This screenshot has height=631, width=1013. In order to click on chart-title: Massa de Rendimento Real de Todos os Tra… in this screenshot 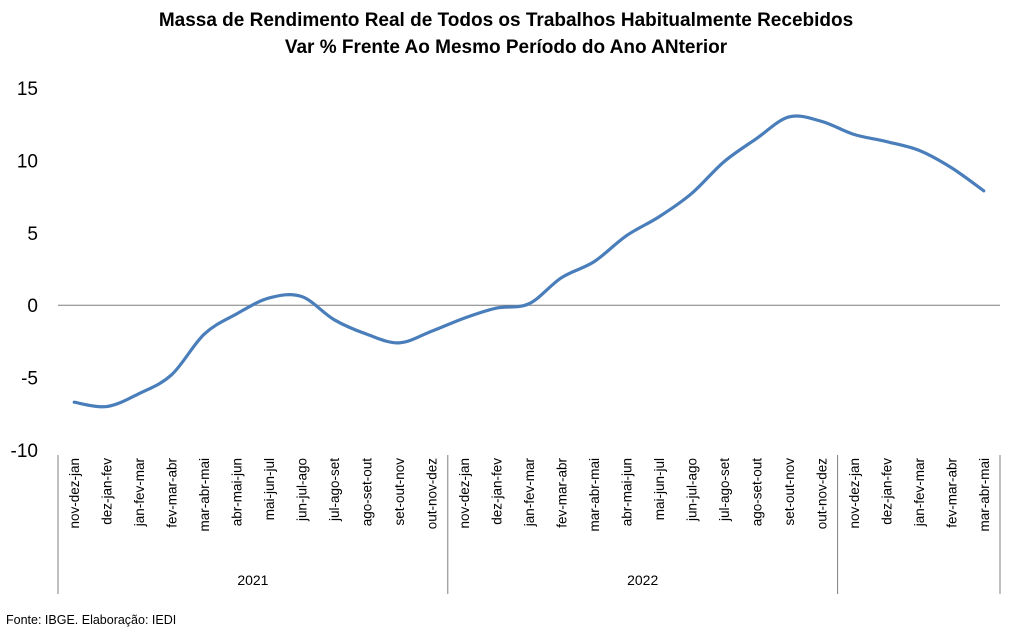, I will do `click(506, 20)`.